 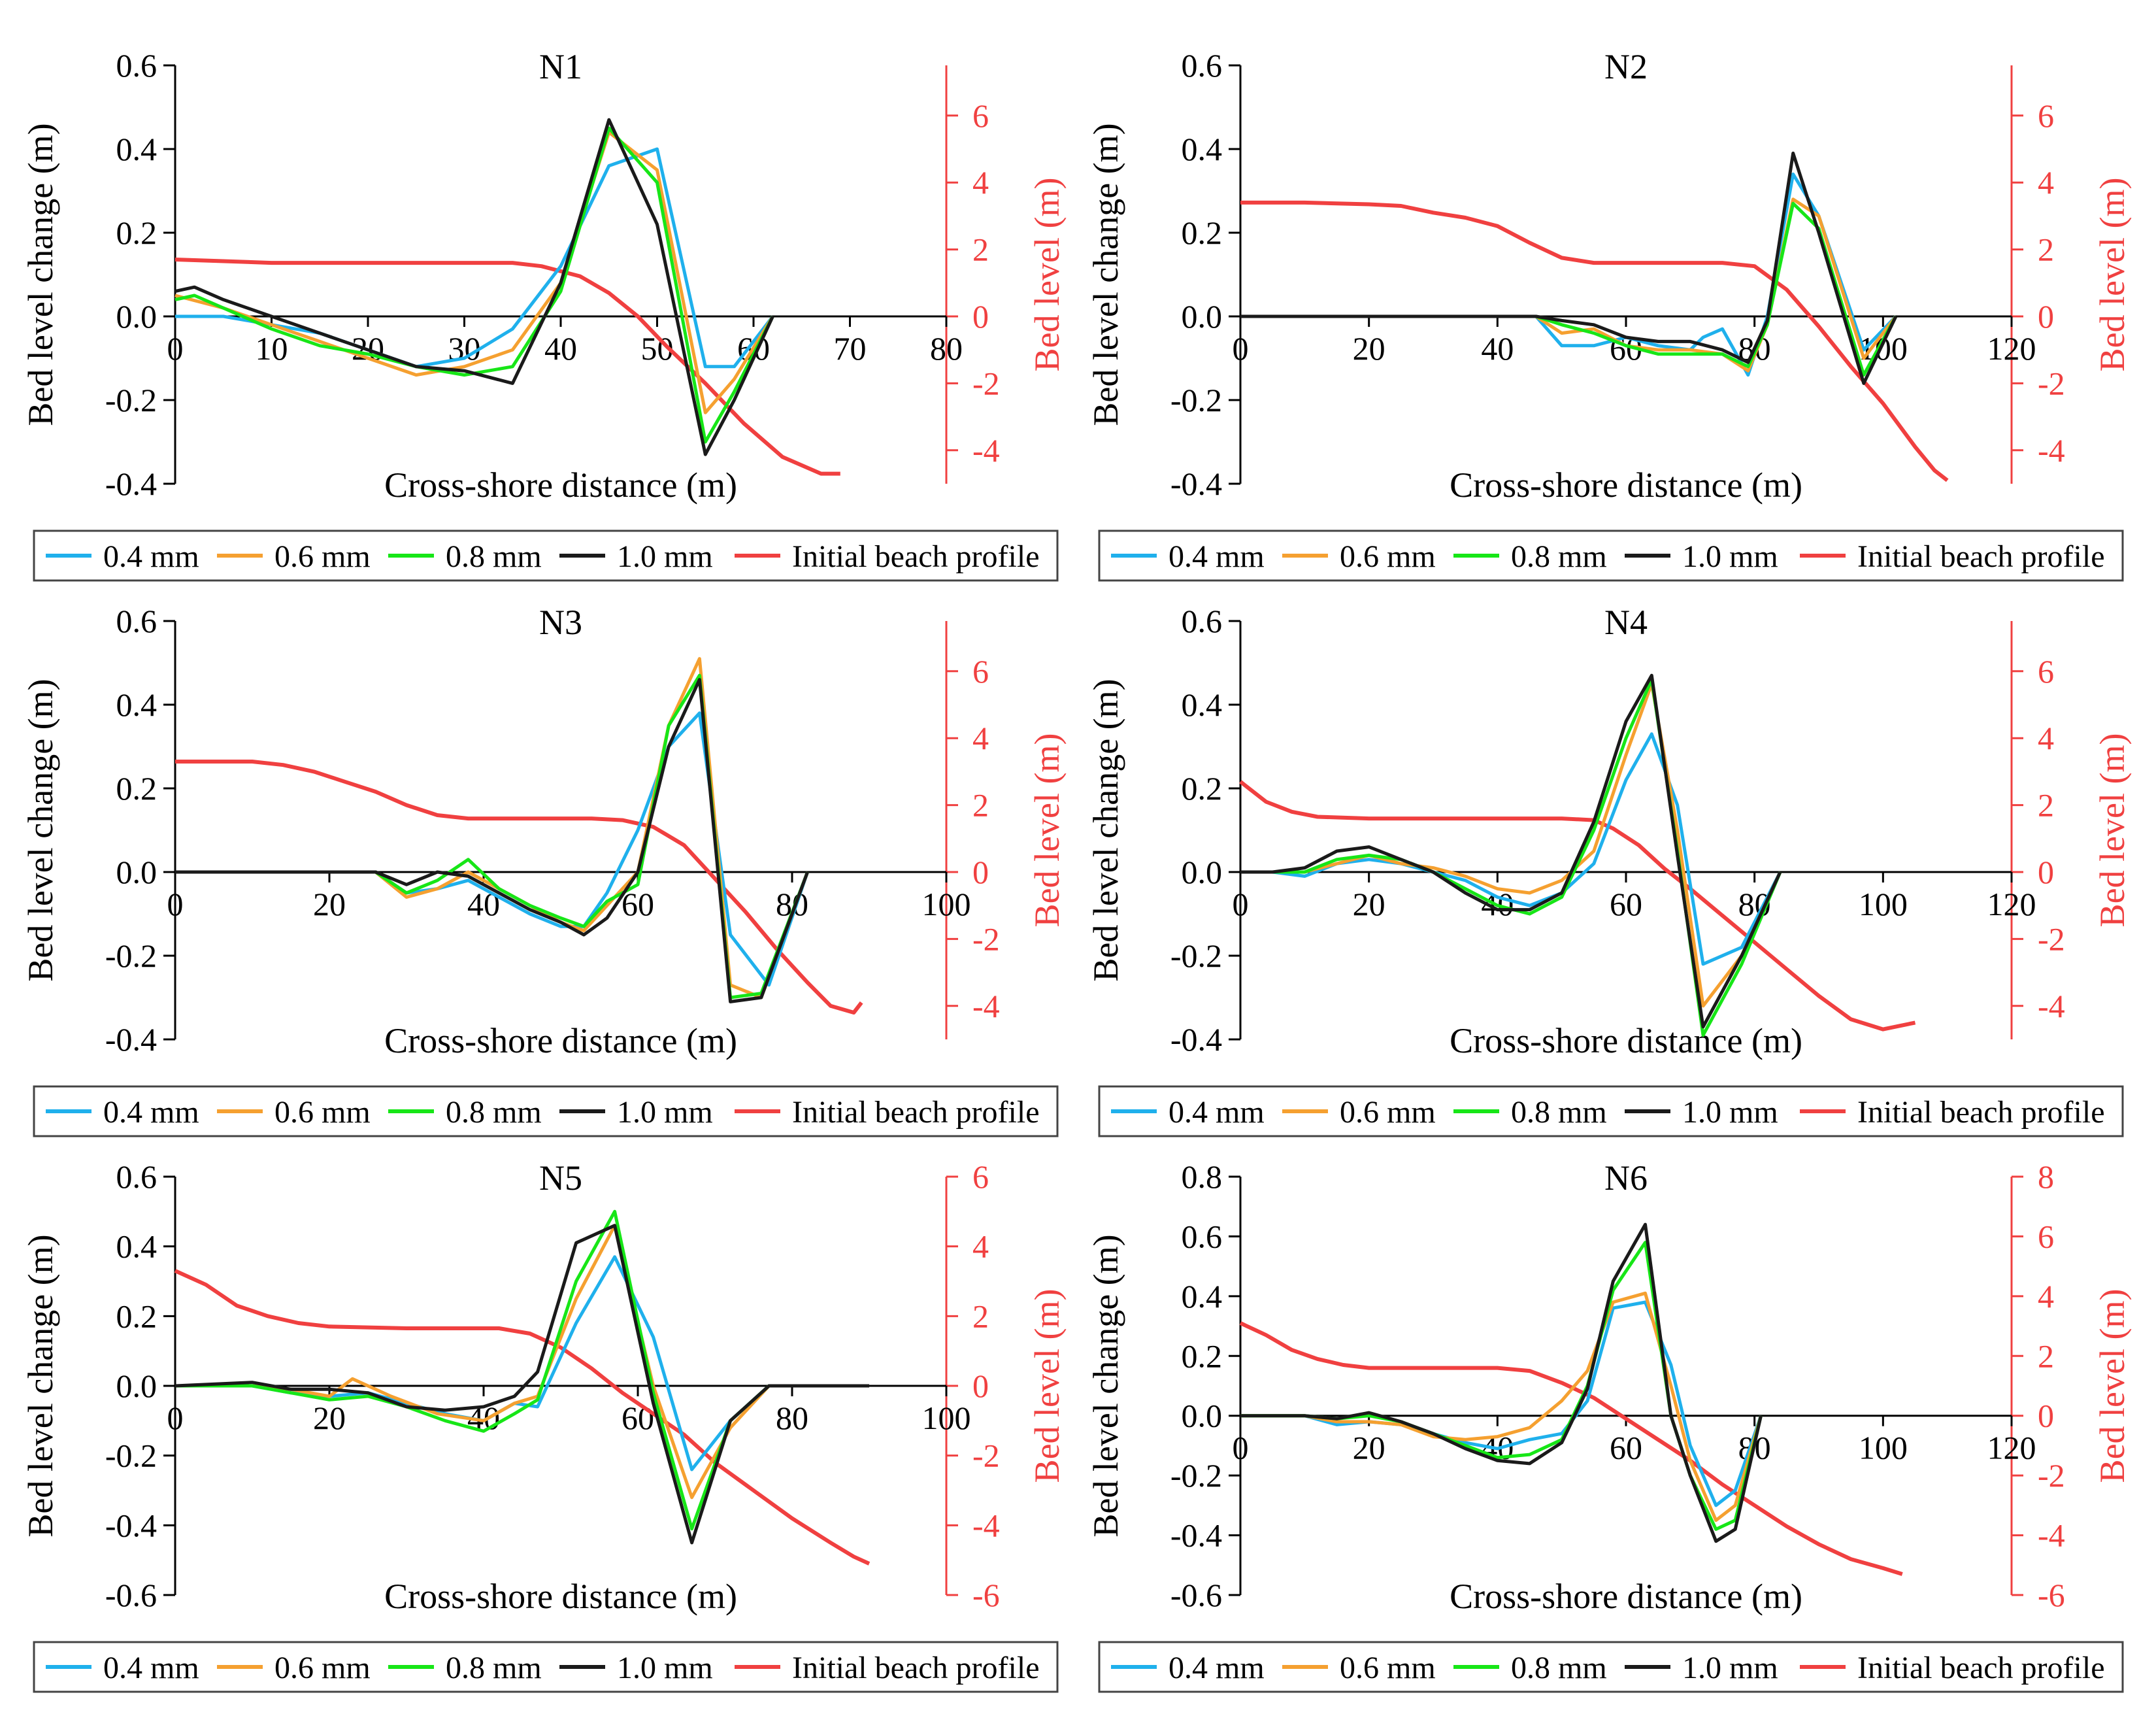 I want to click on x-tick-label: 10, so click(x=272, y=348).